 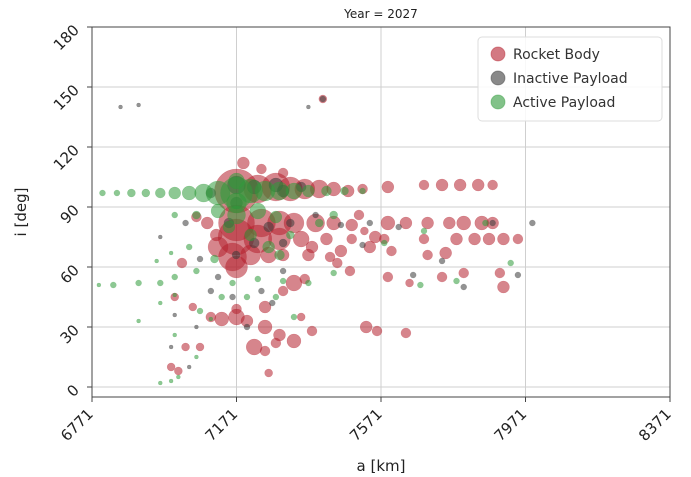 What do you see at coordinates (70, 334) in the screenshot?
I see `y-tick-label: 30` at bounding box center [70, 334].